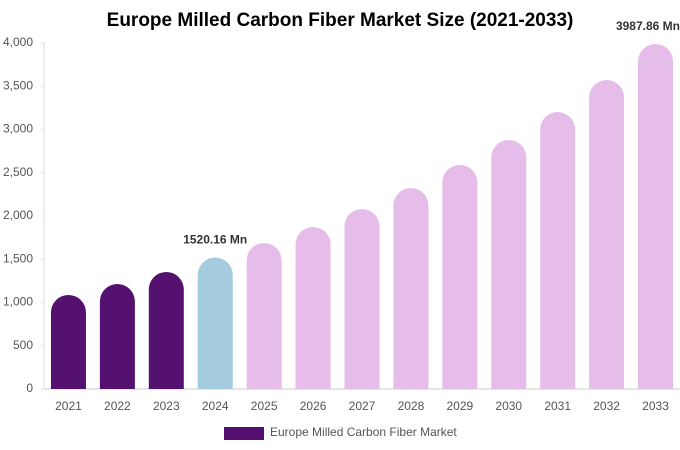  I want to click on x-tick-label: 2025, so click(264, 406).